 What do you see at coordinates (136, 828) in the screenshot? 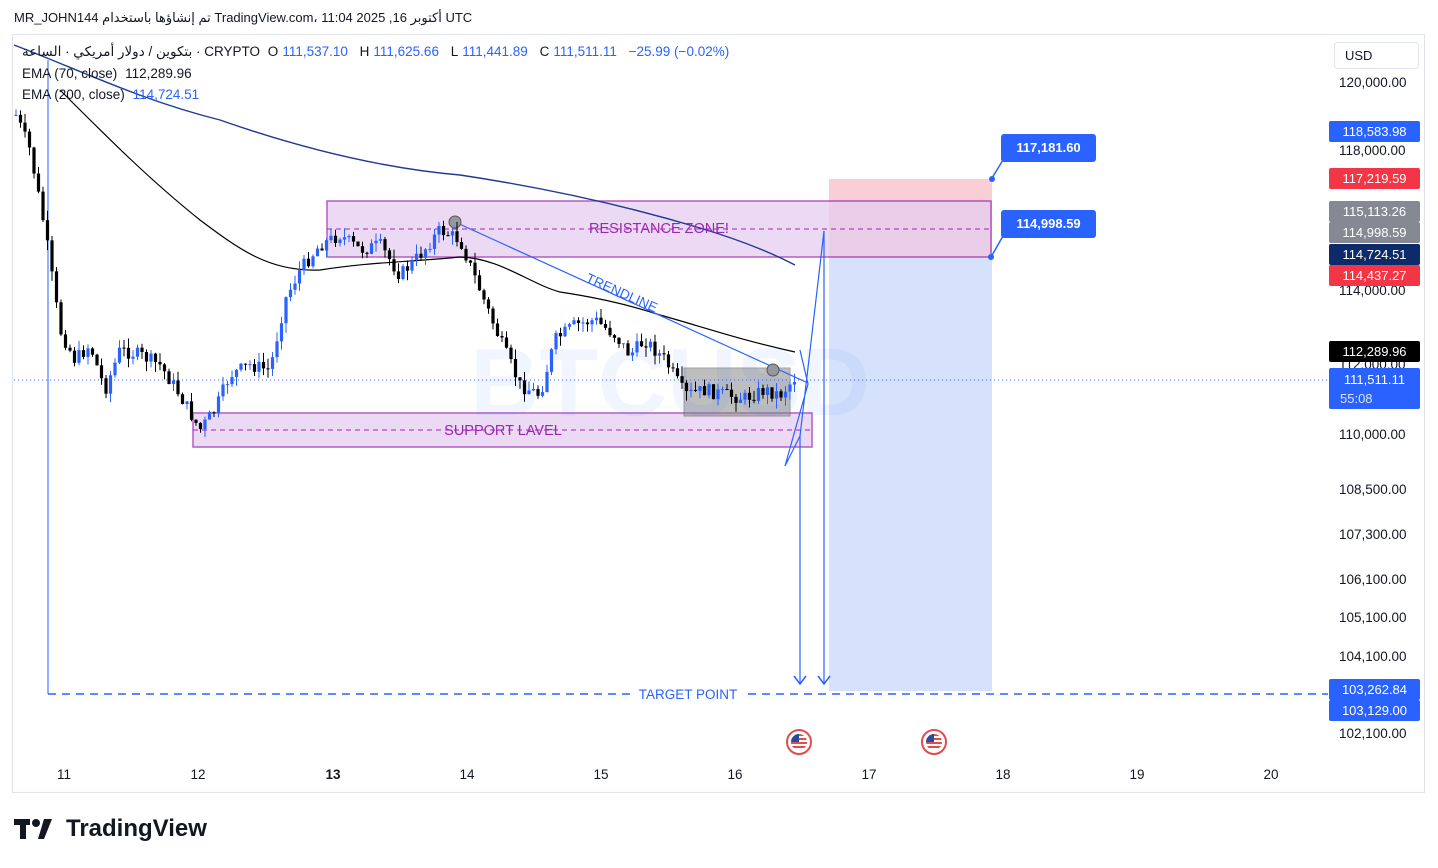
I see `brand-name: TradingView` at bounding box center [136, 828].